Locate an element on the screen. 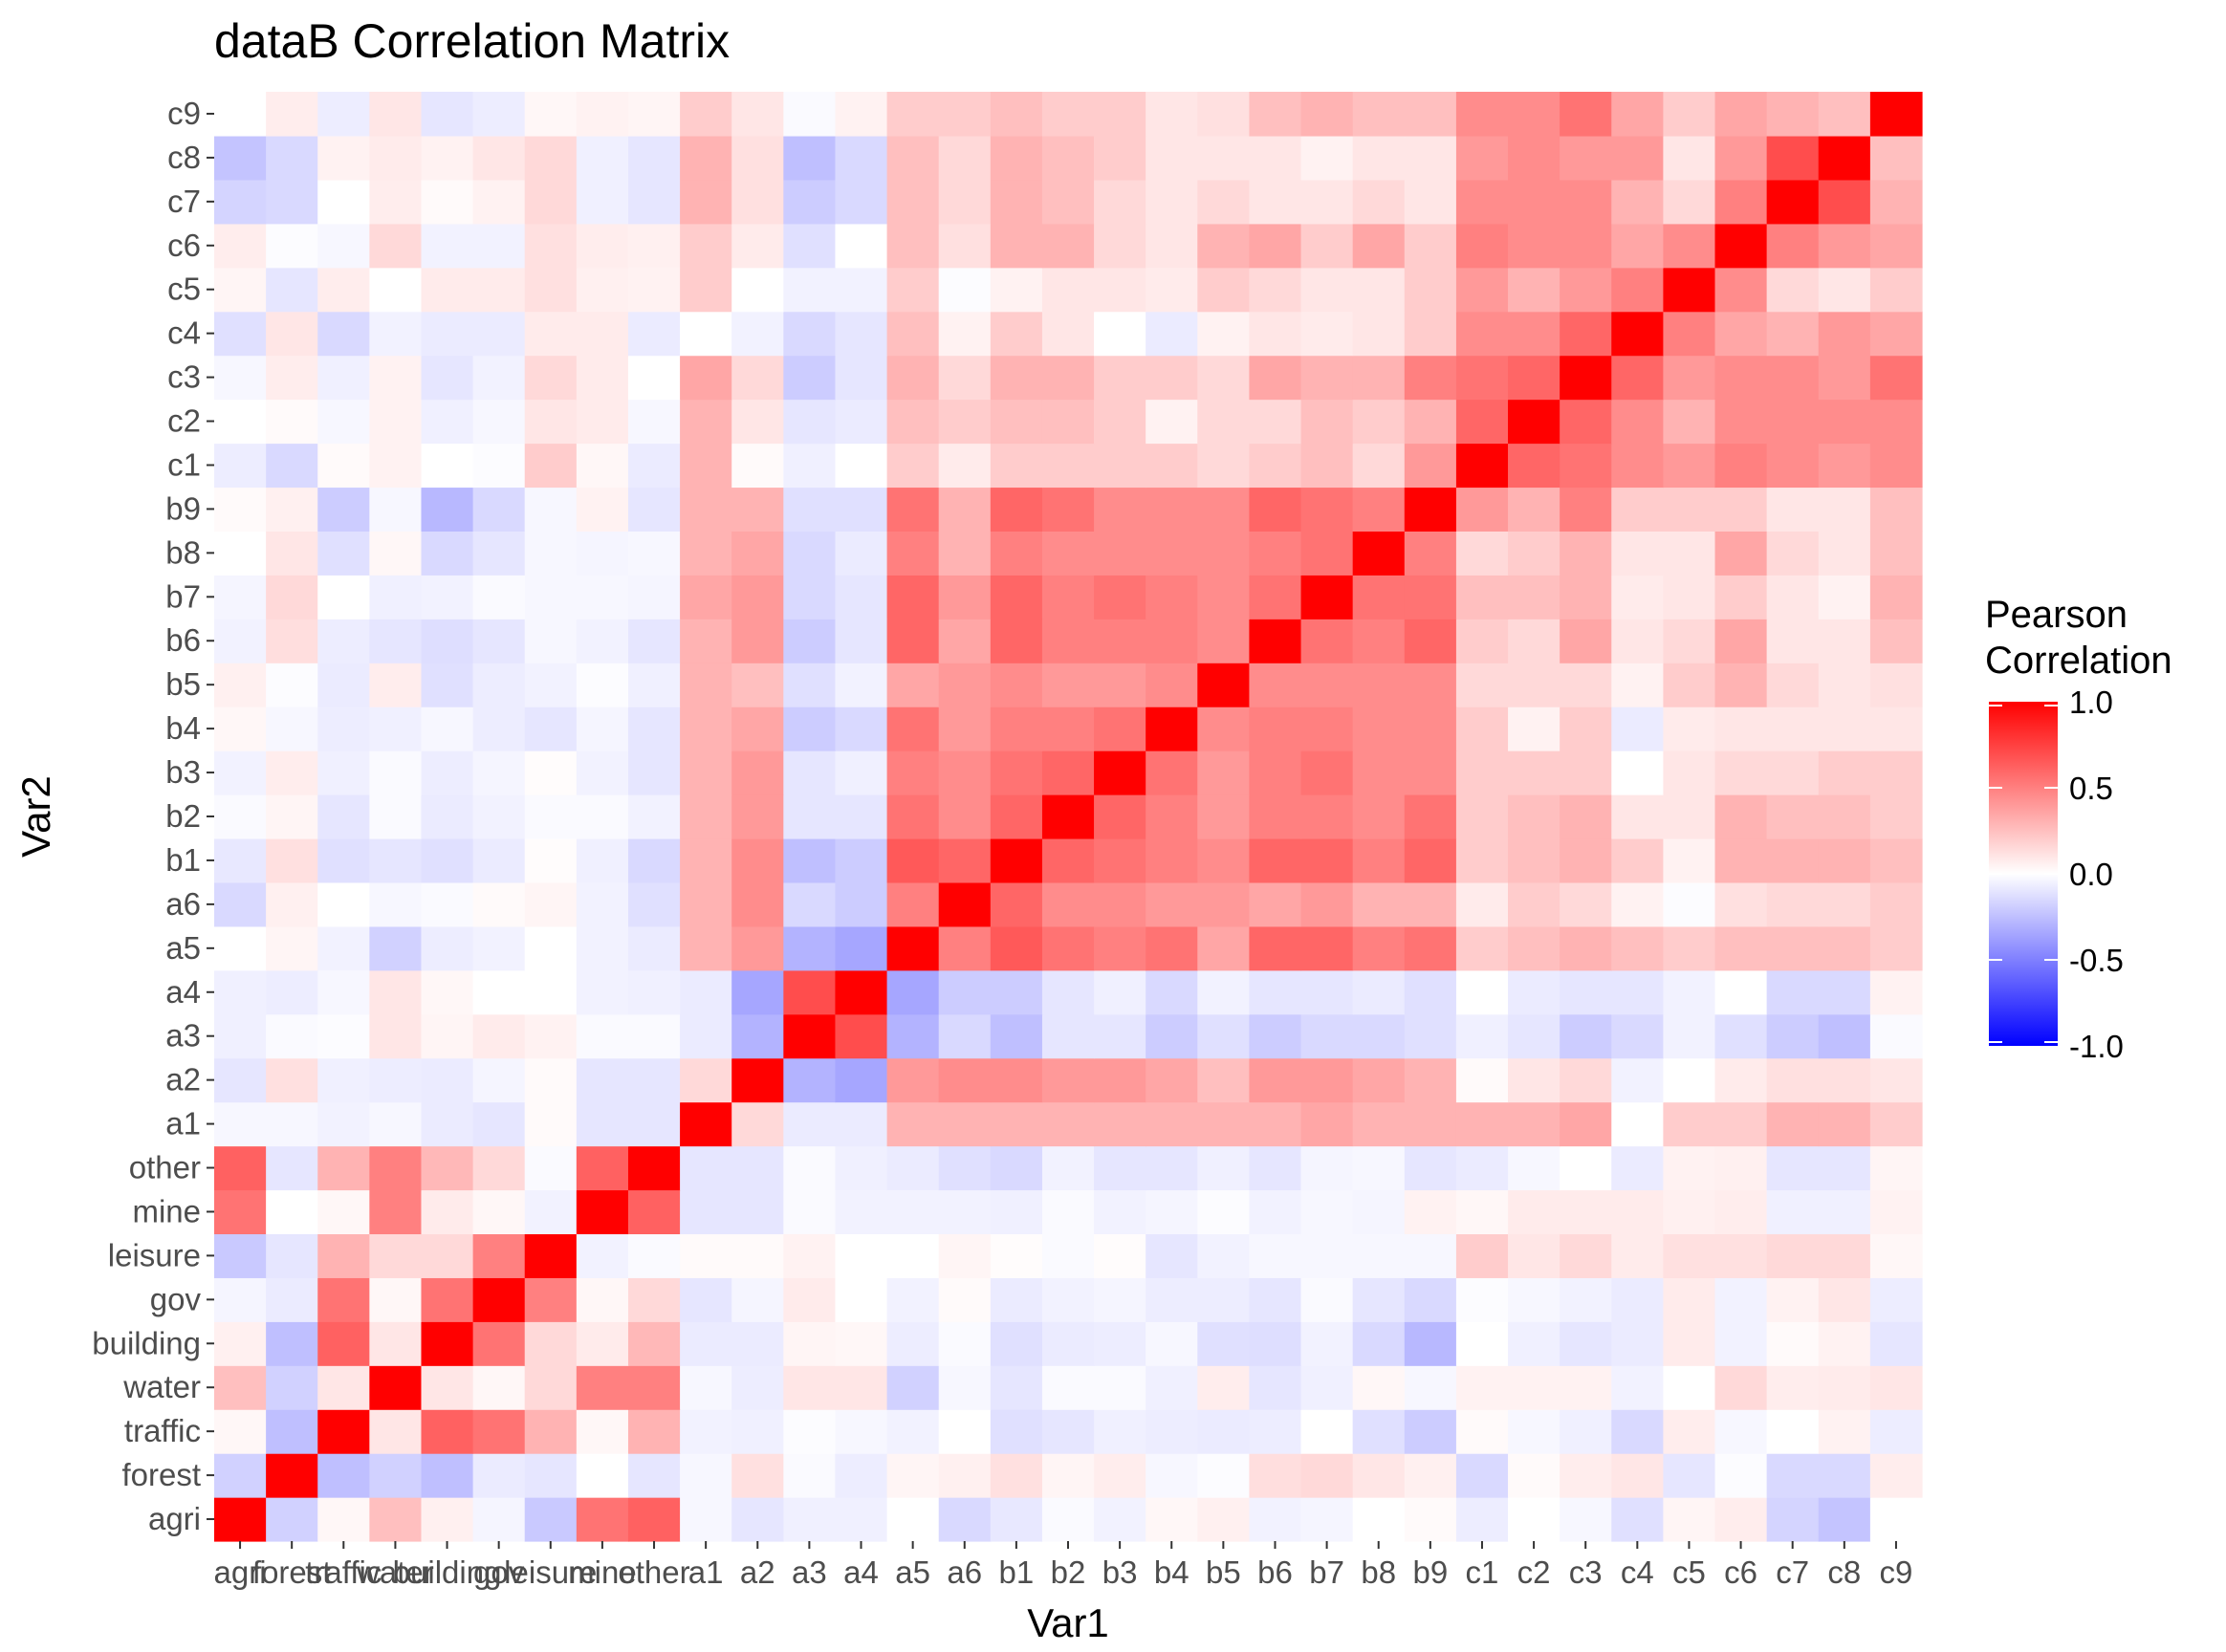 The height and width of the screenshot is (1652, 2226). heatmap-cell-forest-b1 is located at coordinates (292, 860).